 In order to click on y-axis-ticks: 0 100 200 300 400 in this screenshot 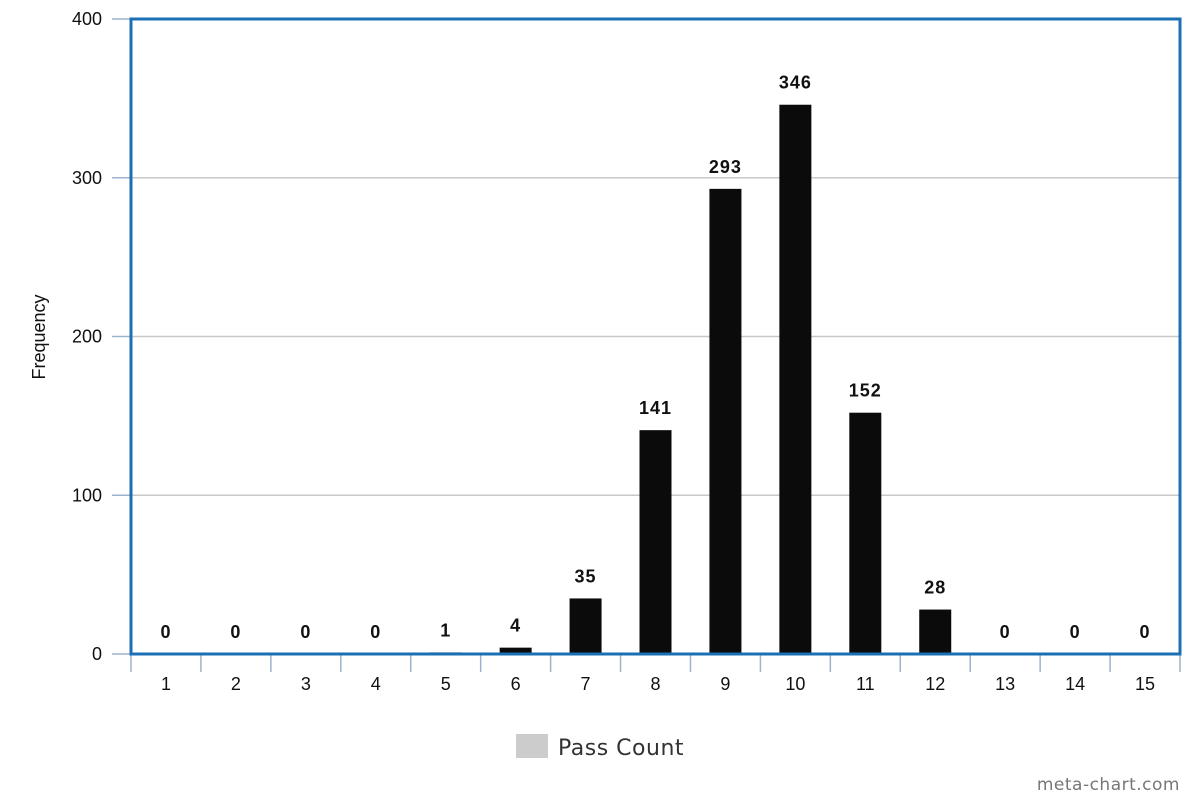, I will do `click(101, 336)`.